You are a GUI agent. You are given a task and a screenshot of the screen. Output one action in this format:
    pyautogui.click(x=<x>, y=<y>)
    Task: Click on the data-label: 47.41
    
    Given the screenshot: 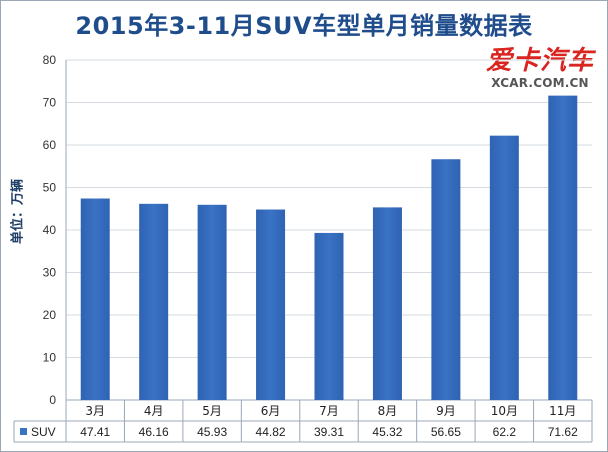 What is the action you would take?
    pyautogui.click(x=95, y=432)
    